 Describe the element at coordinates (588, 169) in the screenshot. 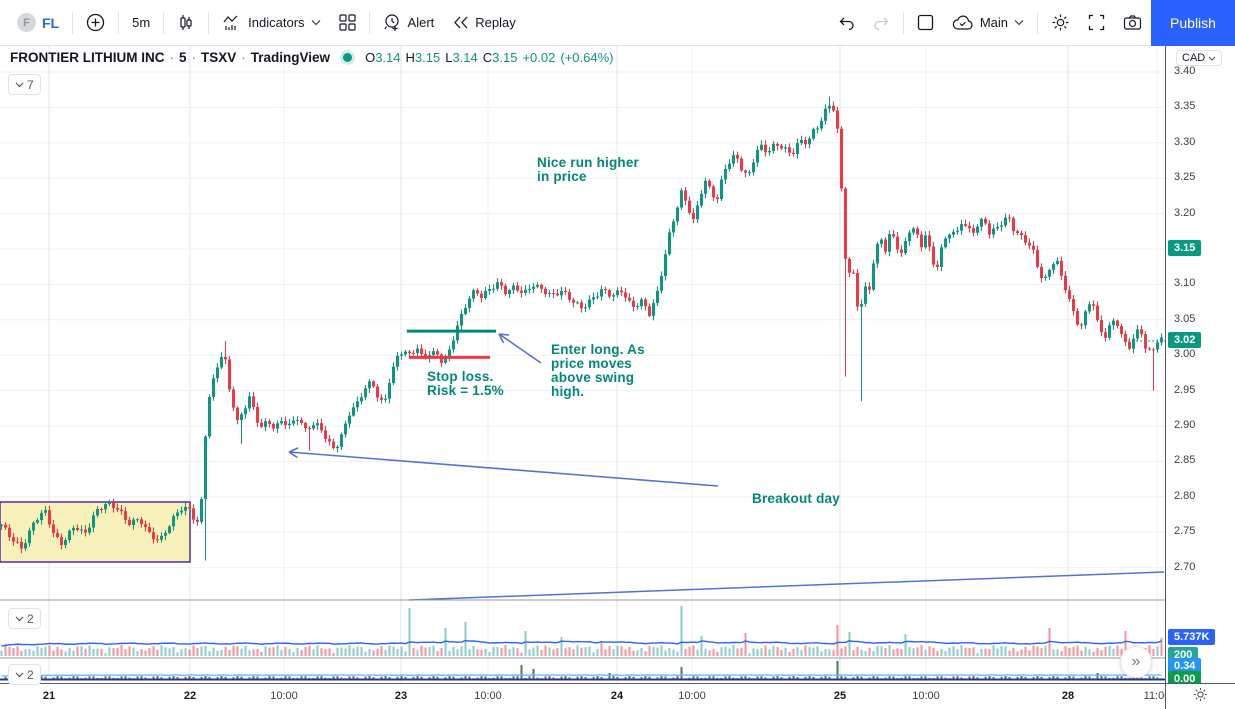

I see `note-nice-run: Nice run higher in price` at that location.